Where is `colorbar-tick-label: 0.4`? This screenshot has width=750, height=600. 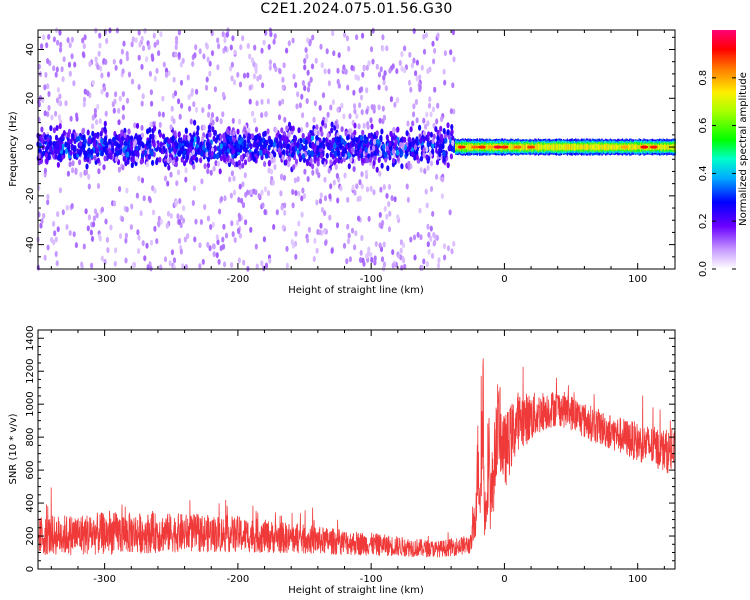 colorbar-tick-label: 0.4 is located at coordinates (703, 173).